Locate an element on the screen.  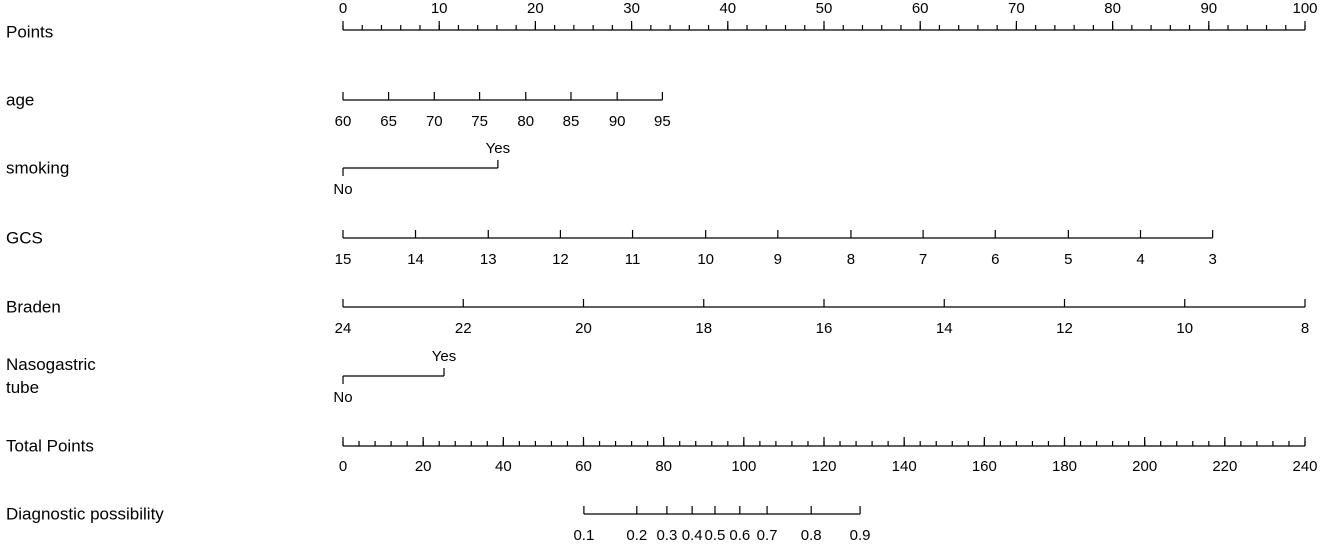
tick-label: 15 is located at coordinates (343, 259).